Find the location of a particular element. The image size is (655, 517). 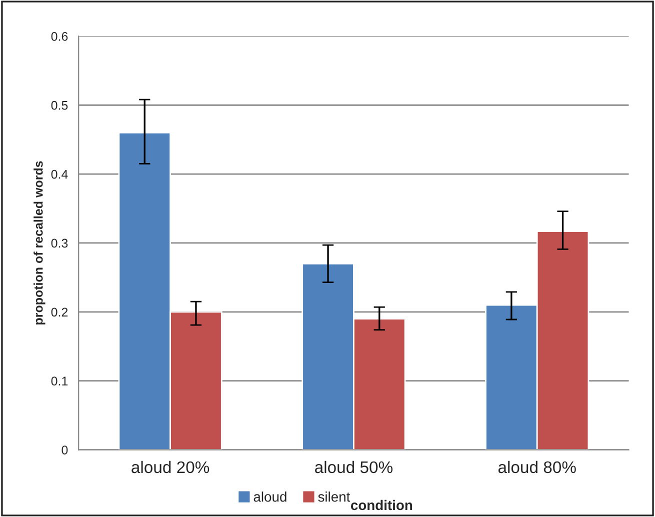

y-tick-label: 0.4 is located at coordinates (59, 174).